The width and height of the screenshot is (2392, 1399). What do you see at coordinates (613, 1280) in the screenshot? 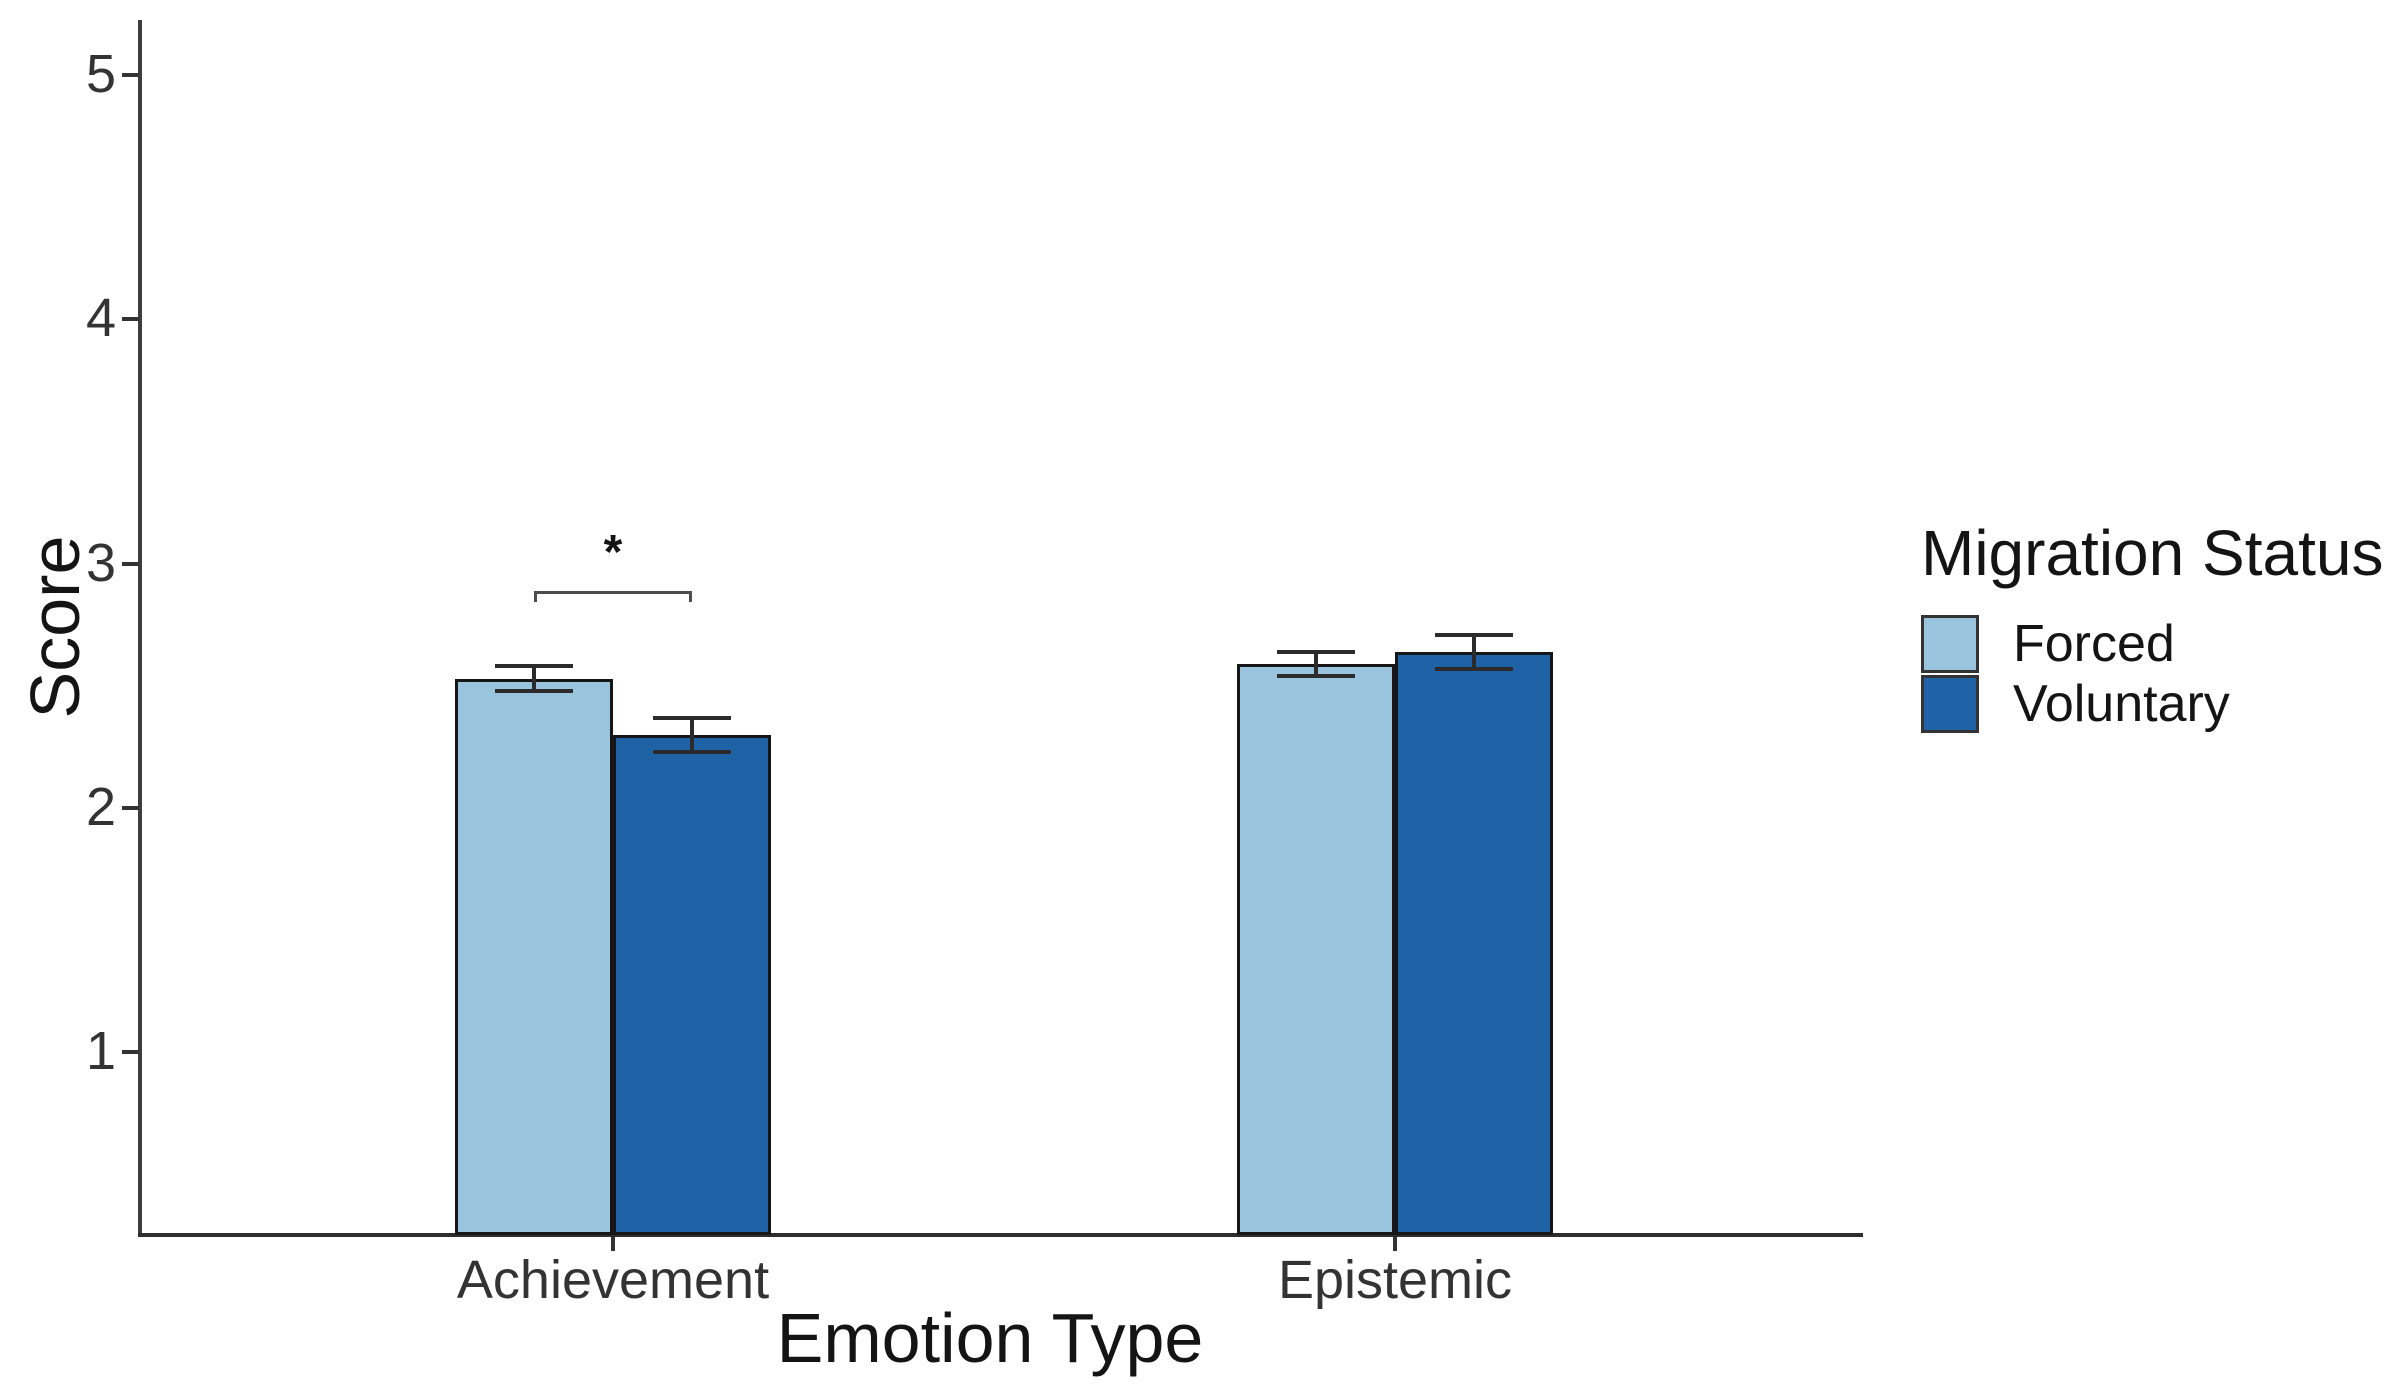
I see `x-tick-label-achievement: Achievement` at bounding box center [613, 1280].